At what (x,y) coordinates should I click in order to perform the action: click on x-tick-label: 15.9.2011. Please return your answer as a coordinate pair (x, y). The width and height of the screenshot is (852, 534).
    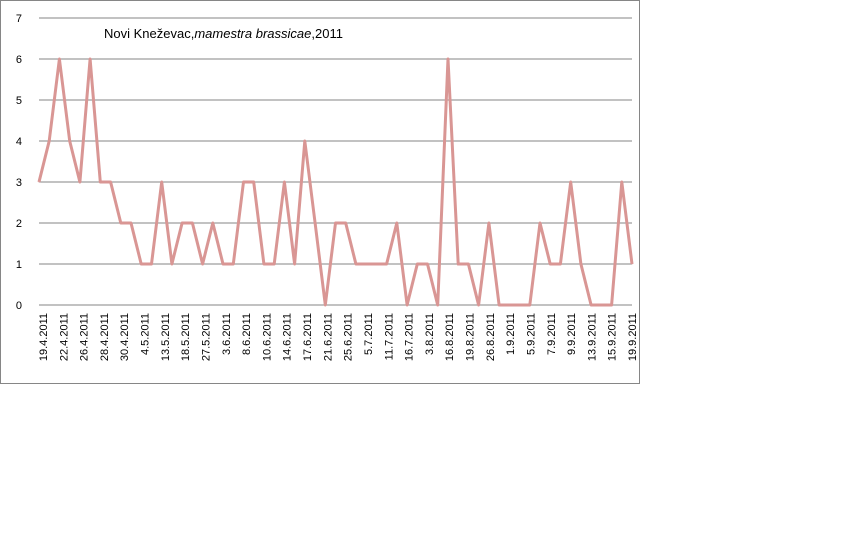
    Looking at the image, I should click on (613, 337).